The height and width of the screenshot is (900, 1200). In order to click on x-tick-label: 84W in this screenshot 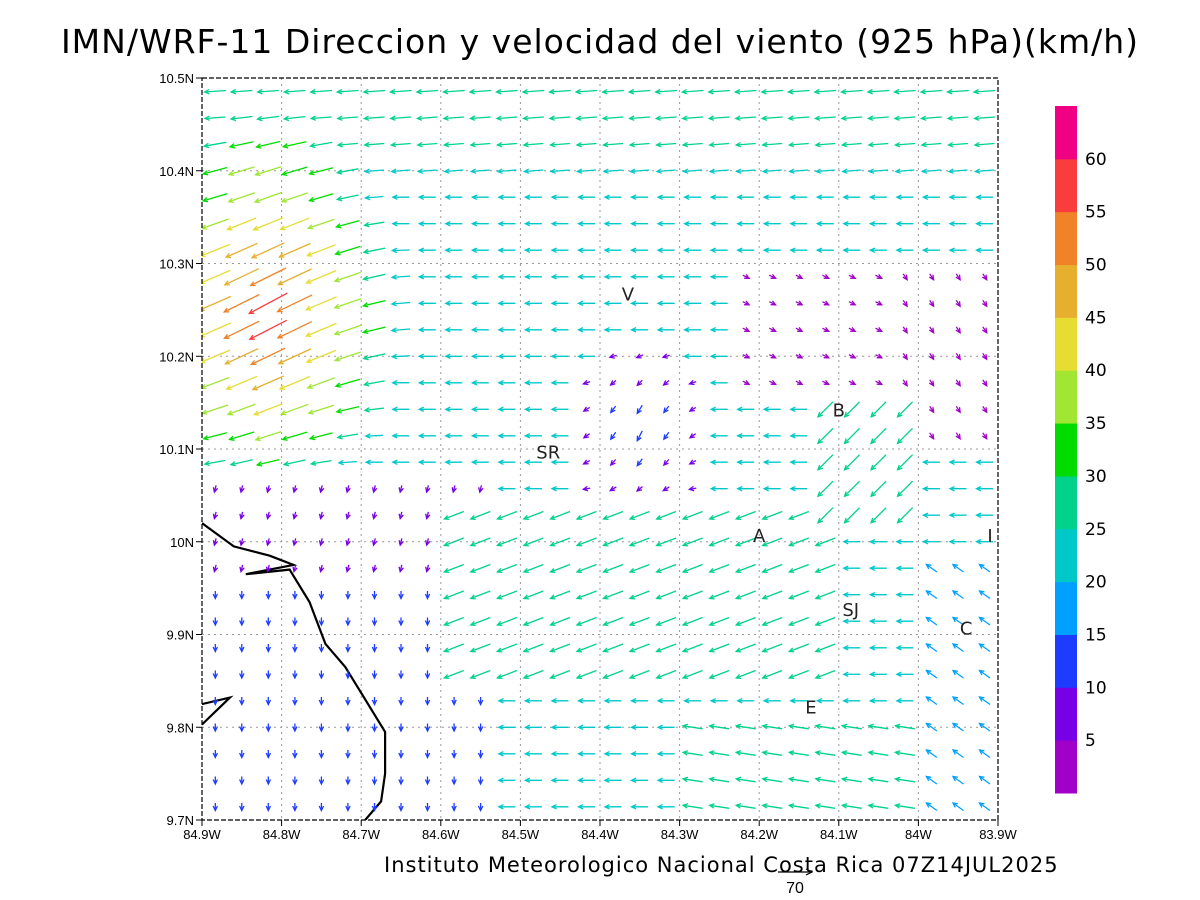, I will do `click(918, 834)`.